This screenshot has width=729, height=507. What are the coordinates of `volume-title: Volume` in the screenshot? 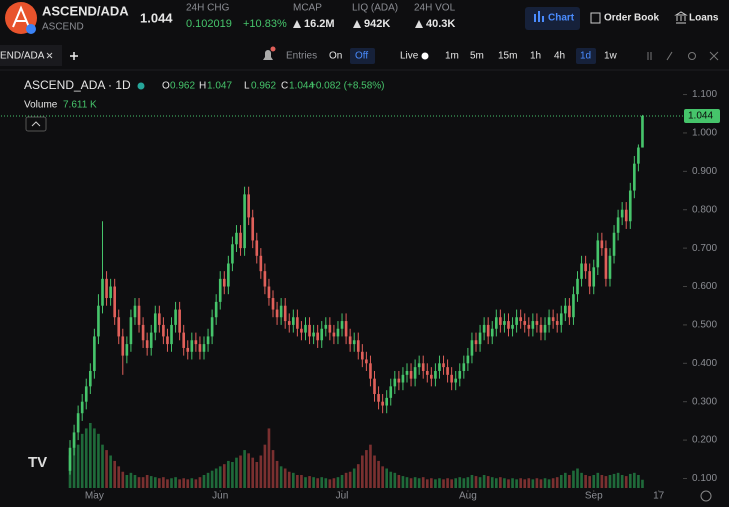 It's located at (41, 105).